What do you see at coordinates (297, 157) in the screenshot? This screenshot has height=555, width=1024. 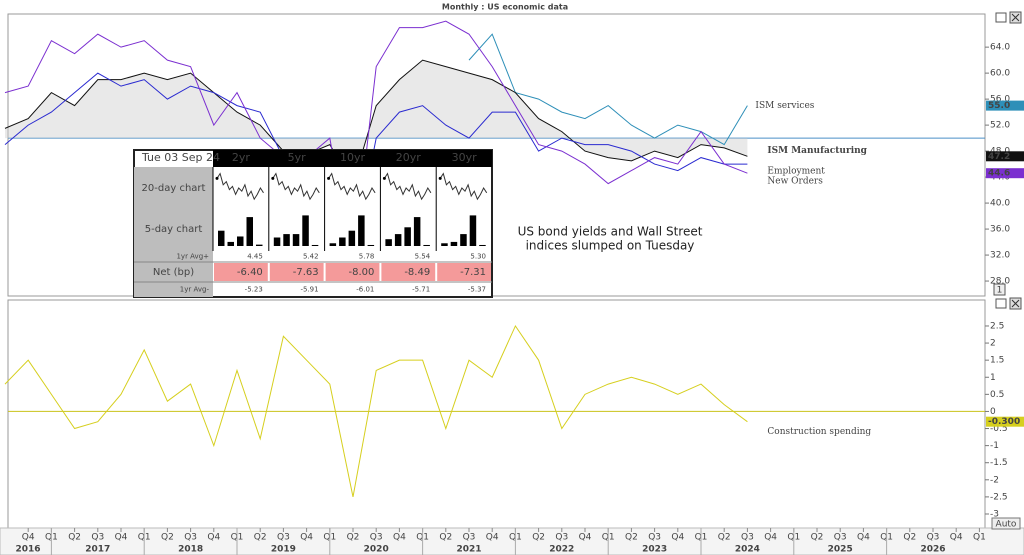 I see `column-header: 5yr` at bounding box center [297, 157].